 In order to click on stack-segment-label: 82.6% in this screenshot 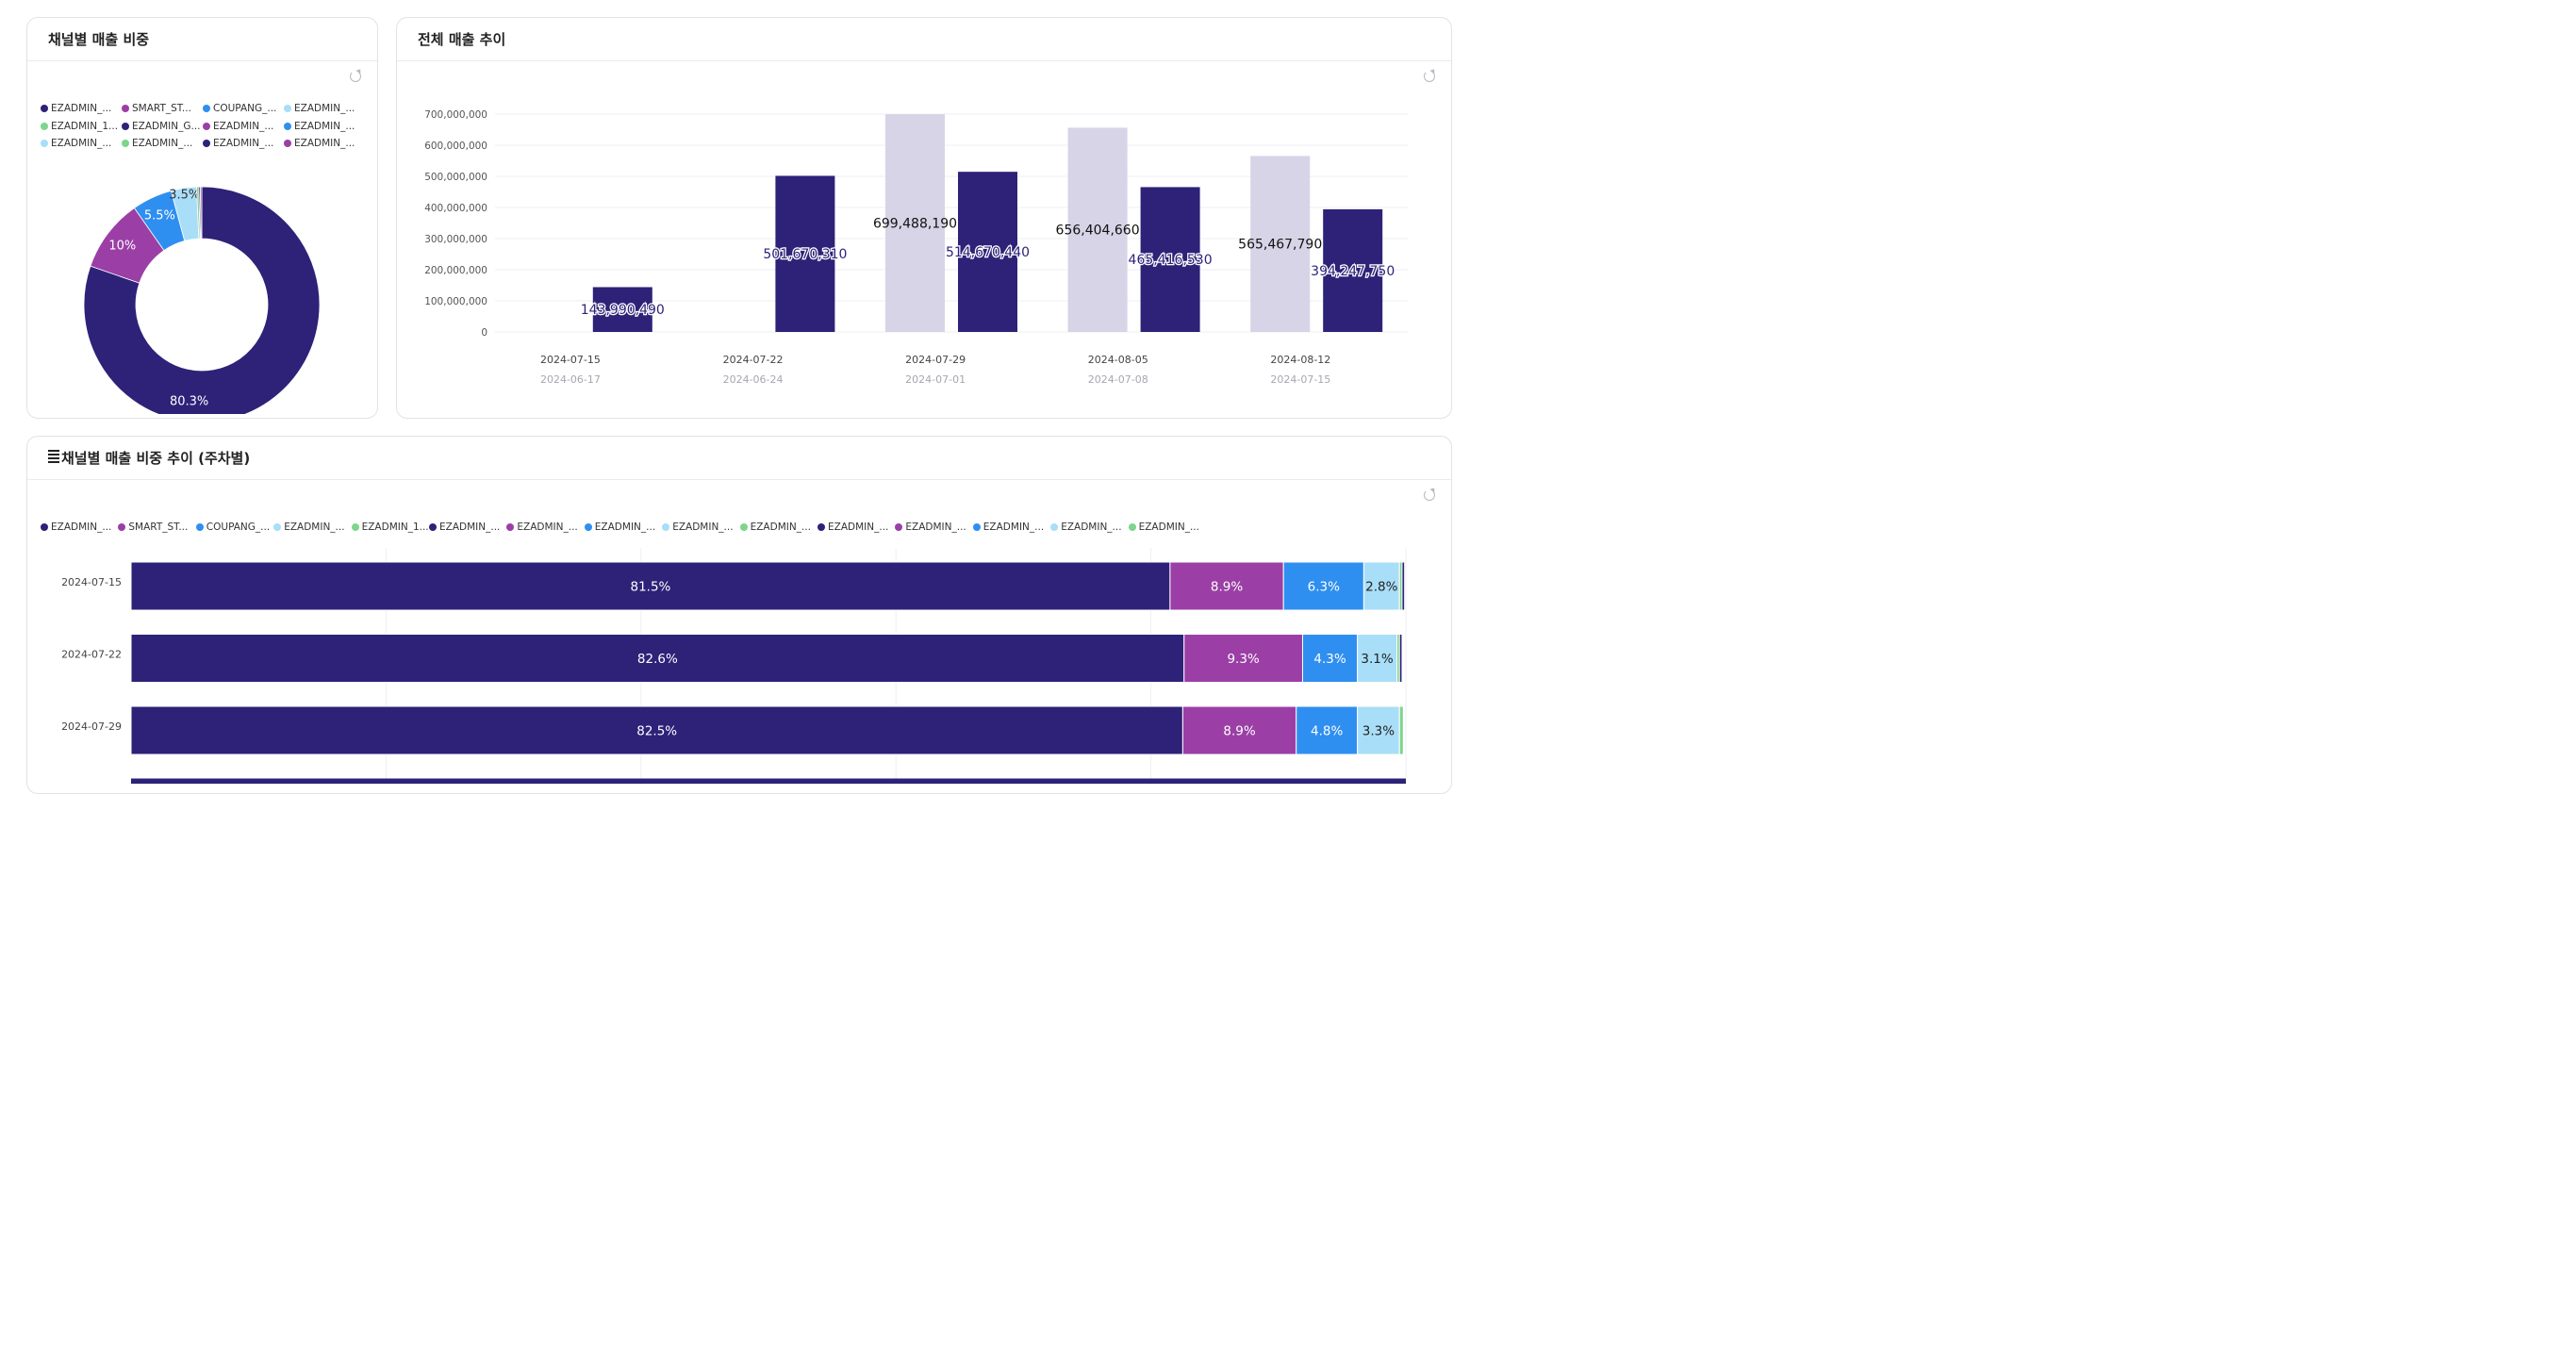, I will do `click(657, 659)`.